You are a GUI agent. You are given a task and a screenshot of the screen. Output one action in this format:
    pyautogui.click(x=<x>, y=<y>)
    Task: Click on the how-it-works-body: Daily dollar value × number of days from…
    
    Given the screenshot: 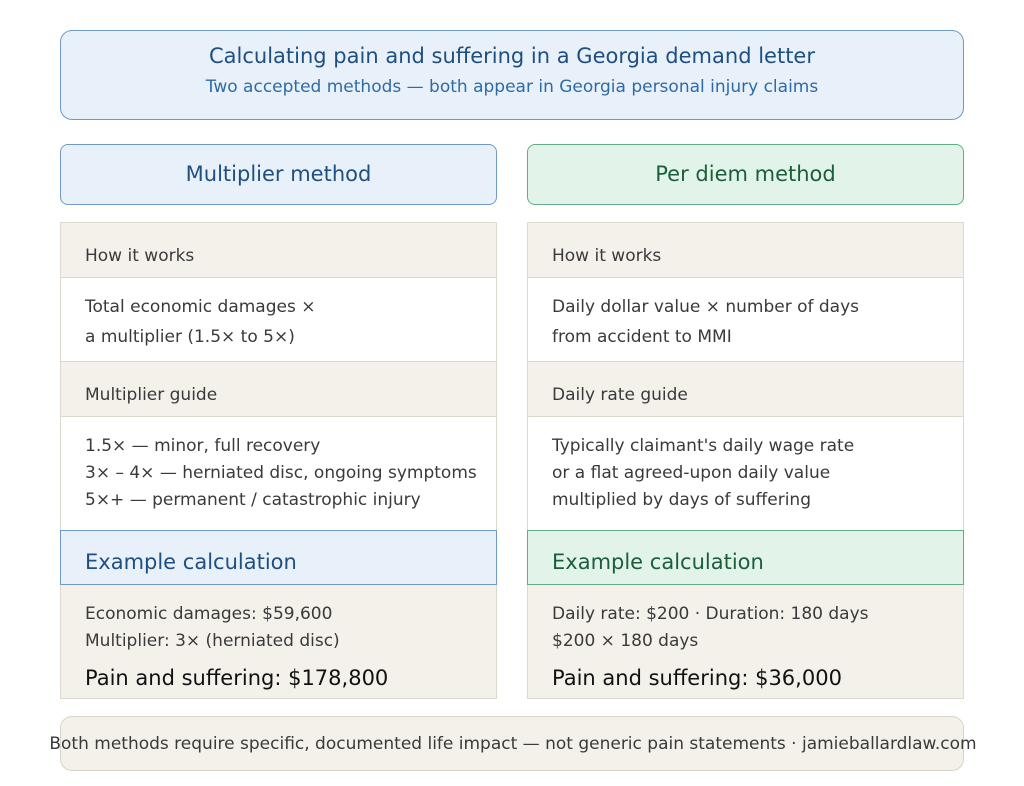 What is the action you would take?
    pyautogui.click(x=745, y=320)
    